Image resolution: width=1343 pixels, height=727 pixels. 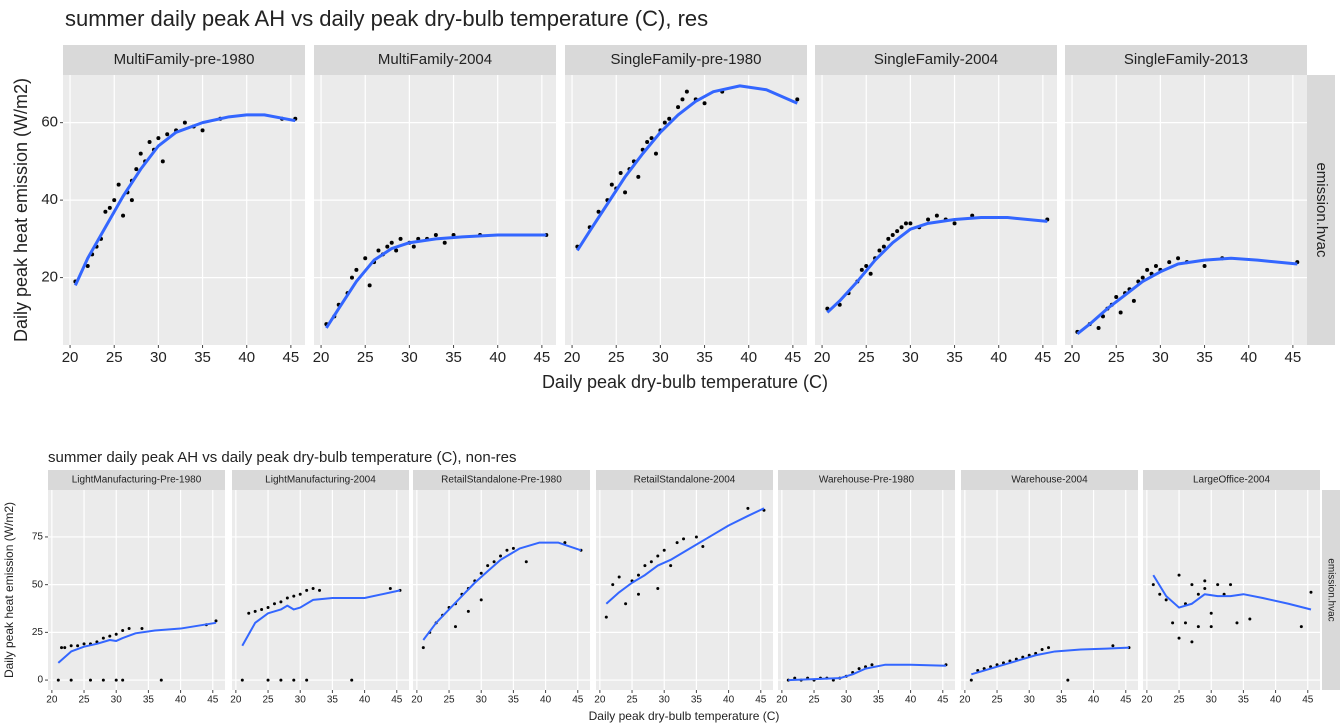 I want to click on strip-label: LightManufacturing-2004, so click(x=320, y=480).